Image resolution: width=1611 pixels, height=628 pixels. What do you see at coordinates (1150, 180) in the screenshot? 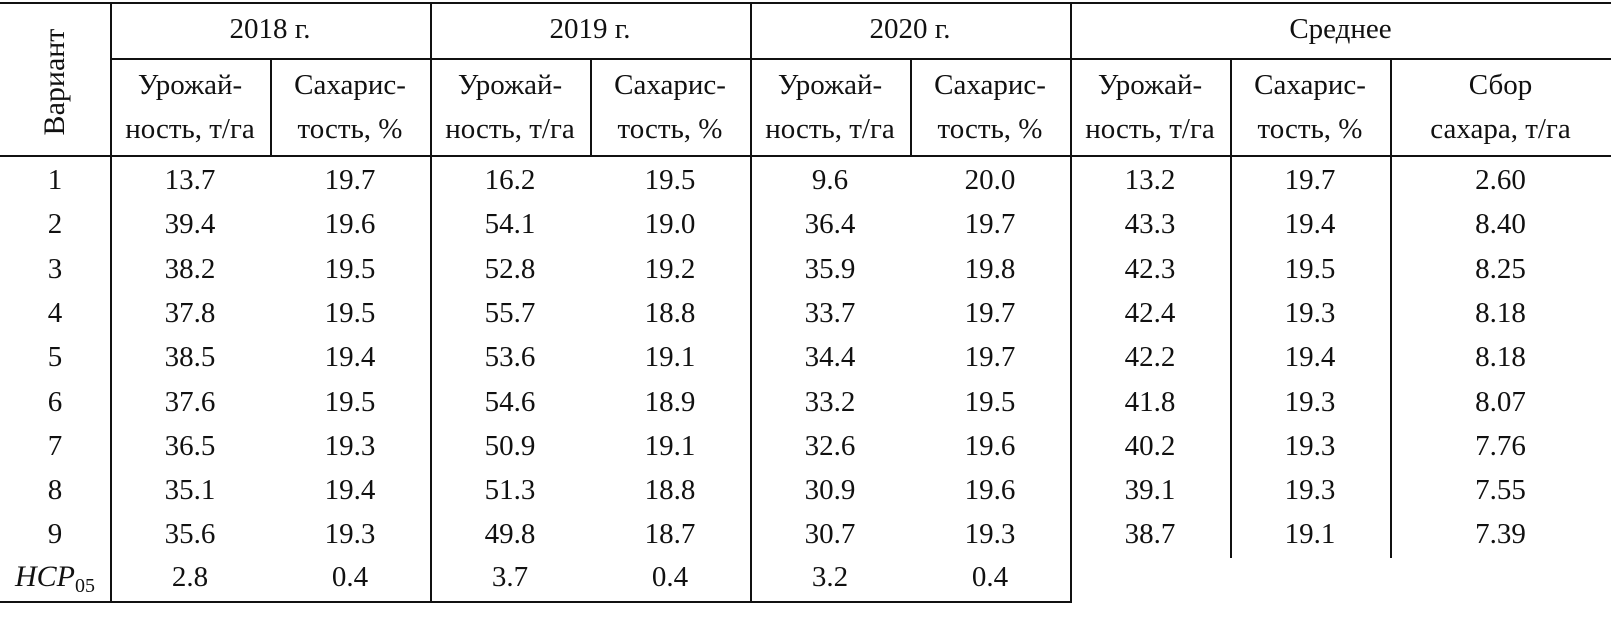
I see `table-cell: 13.2` at bounding box center [1150, 180].